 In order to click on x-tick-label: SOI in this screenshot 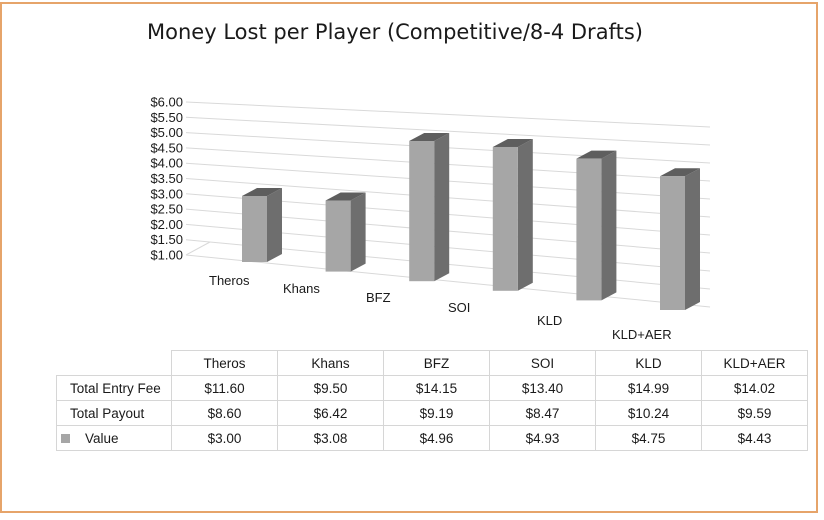, I will do `click(459, 307)`.